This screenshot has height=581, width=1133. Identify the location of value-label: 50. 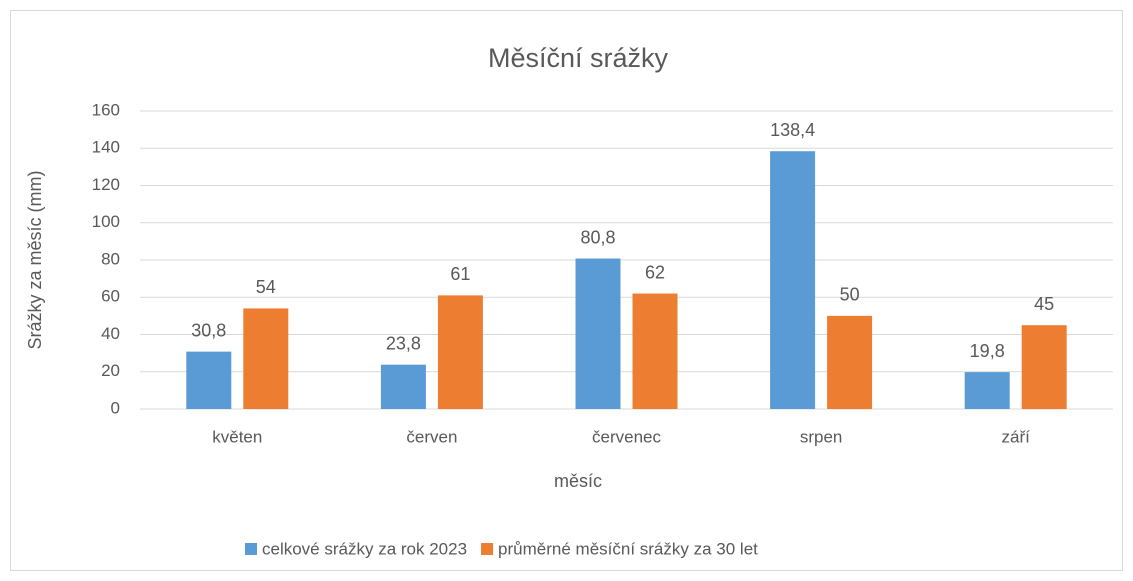
(850, 295).